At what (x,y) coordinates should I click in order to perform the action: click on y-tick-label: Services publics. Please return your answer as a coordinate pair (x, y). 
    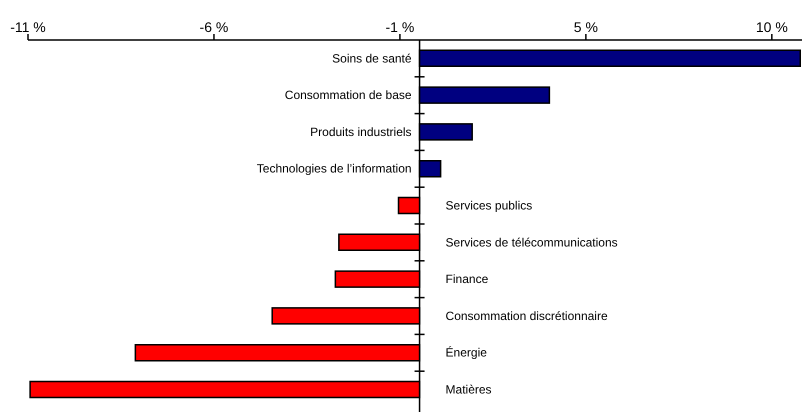
    Looking at the image, I should click on (489, 205).